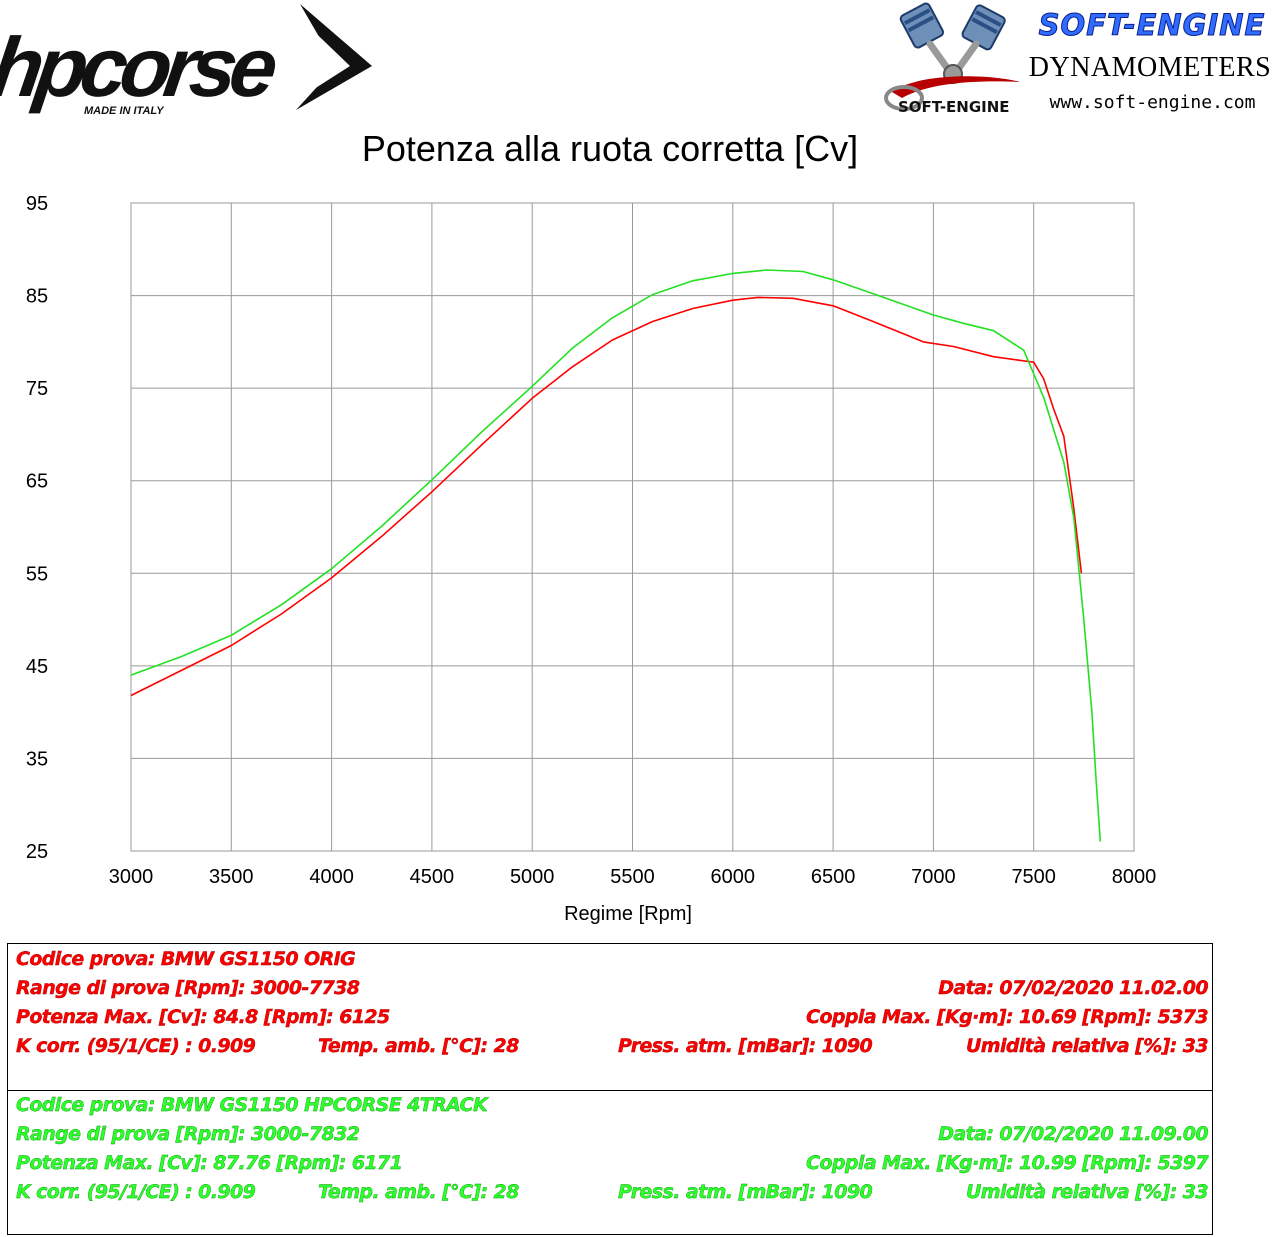  What do you see at coordinates (124, 111) in the screenshot?
I see `hpcorse-tagline: MADE IN ITALY` at bounding box center [124, 111].